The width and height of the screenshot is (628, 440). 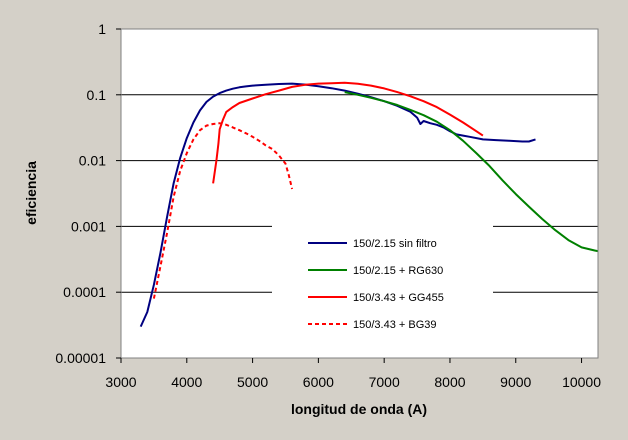 What do you see at coordinates (92, 161) in the screenshot?
I see `y-tick-label: 0.01` at bounding box center [92, 161].